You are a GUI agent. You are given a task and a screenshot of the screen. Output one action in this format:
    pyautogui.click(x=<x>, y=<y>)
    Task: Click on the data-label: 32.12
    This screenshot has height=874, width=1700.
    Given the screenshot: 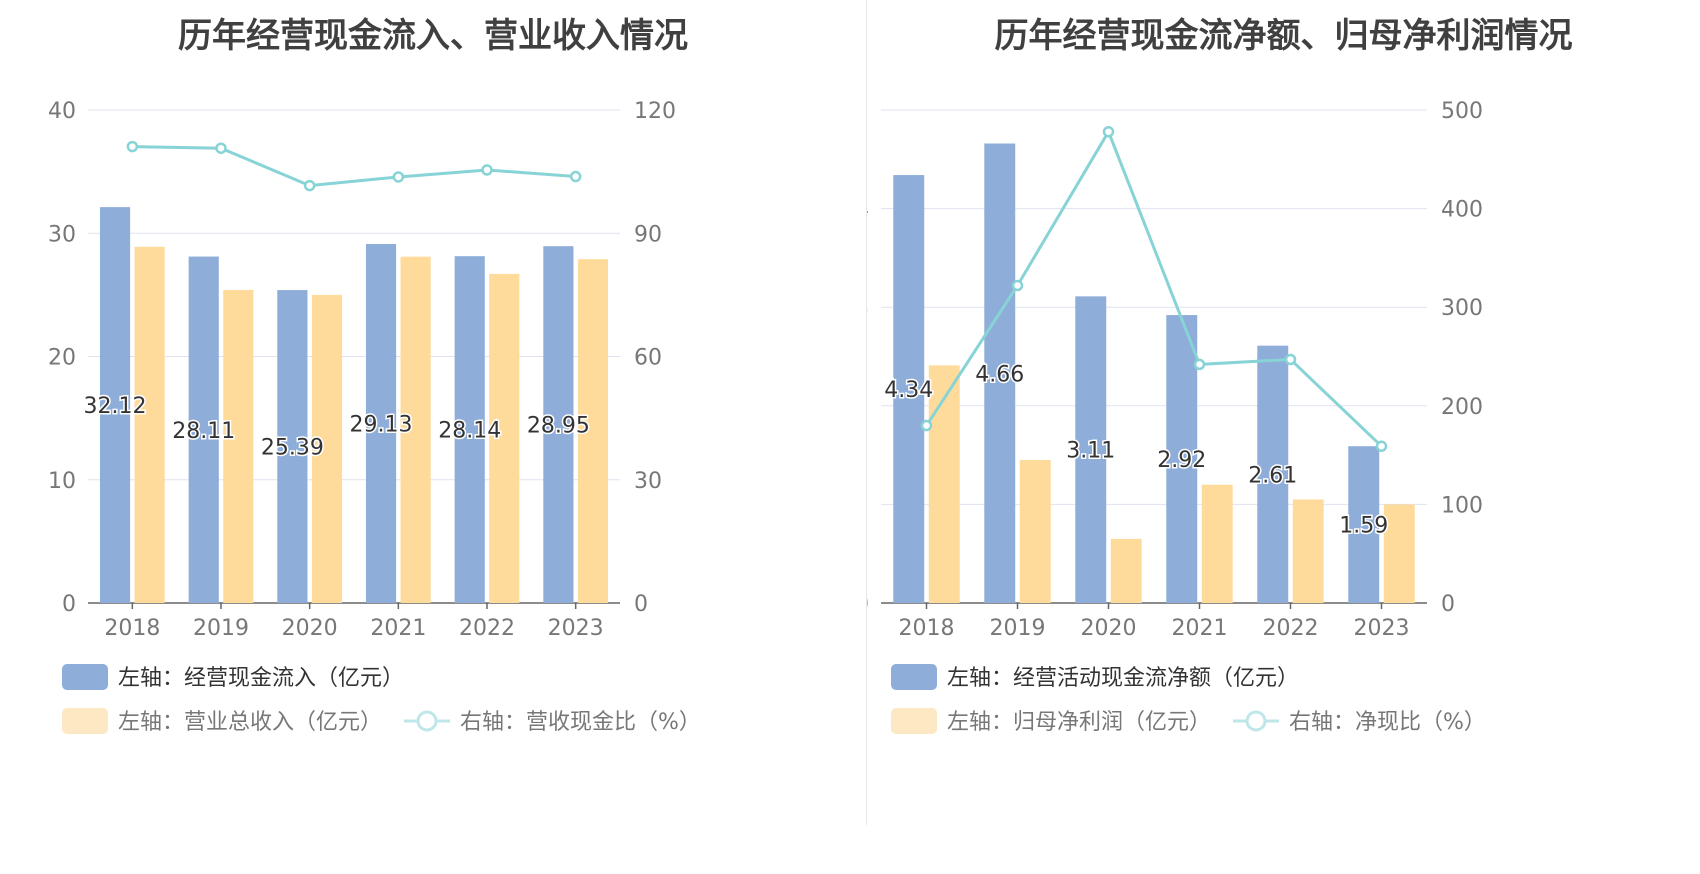 What is the action you would take?
    pyautogui.click(x=115, y=406)
    